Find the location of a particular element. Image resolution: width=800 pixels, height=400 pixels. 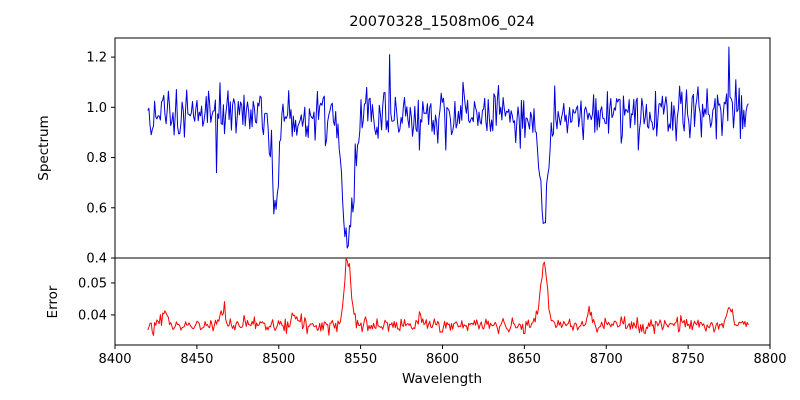

x-tick-label: 8650 is located at coordinates (524, 359).